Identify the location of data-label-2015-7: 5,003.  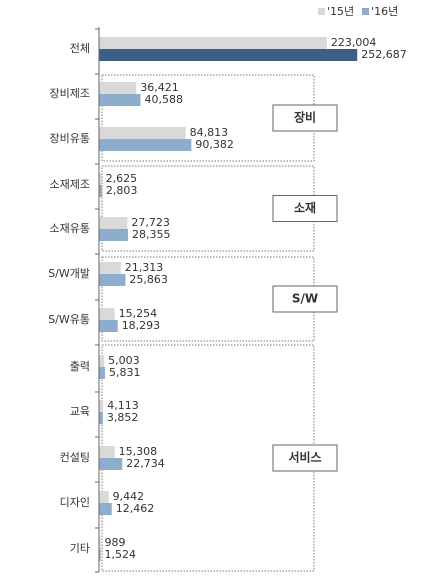
(124, 360).